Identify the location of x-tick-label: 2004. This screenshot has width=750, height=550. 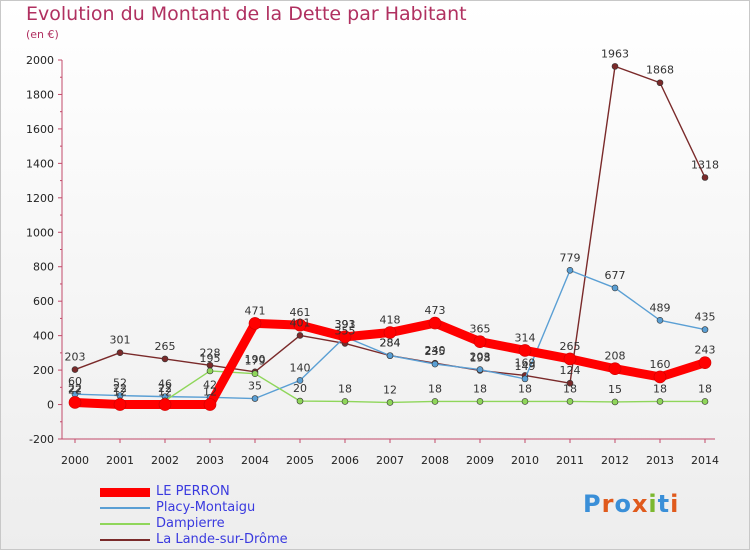
(255, 460).